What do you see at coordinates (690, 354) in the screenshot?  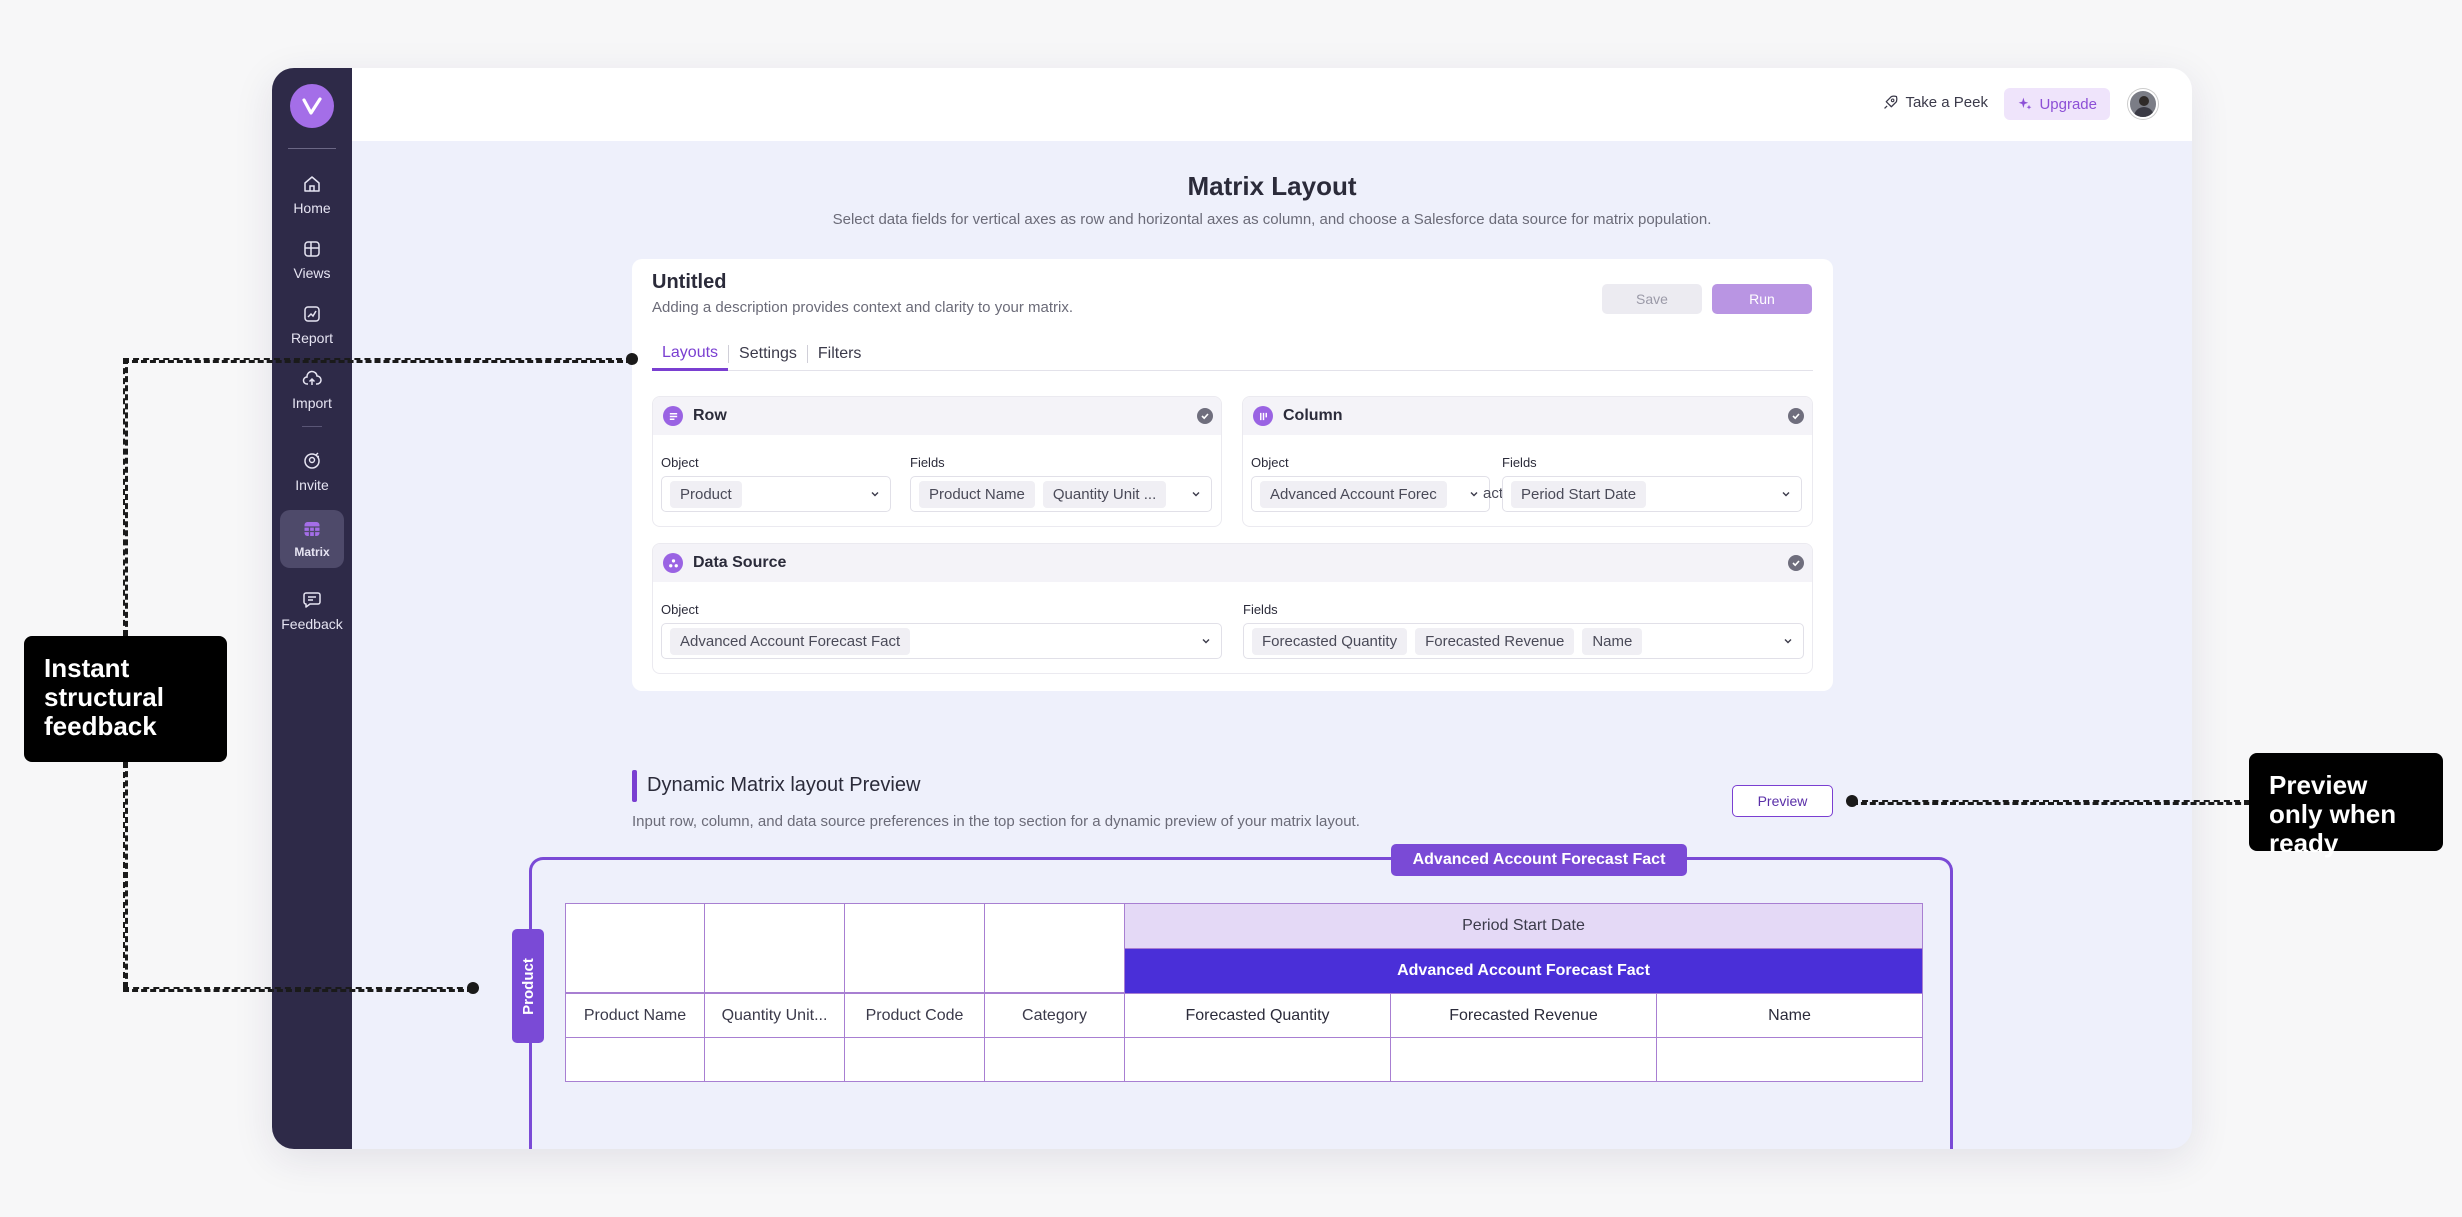 I see `tab-layouts: Layouts` at bounding box center [690, 354].